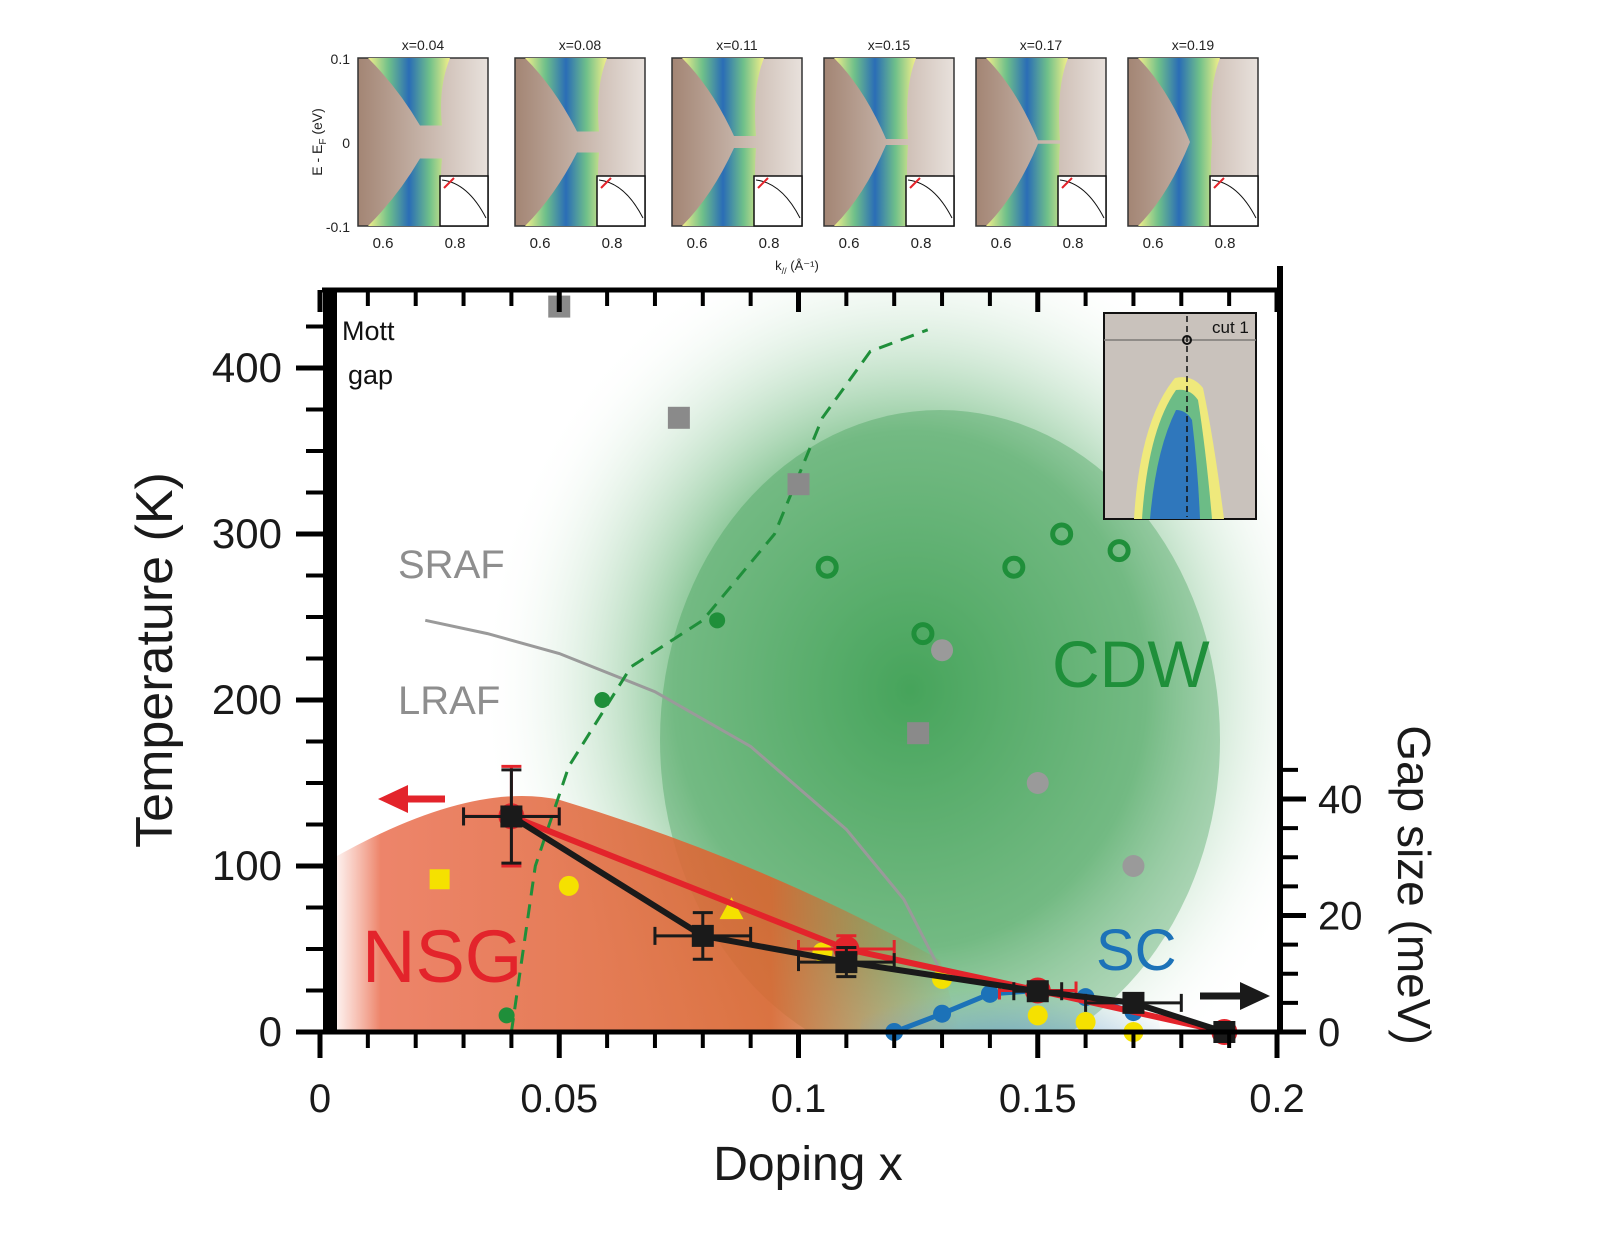 This screenshot has width=1600, height=1250. What do you see at coordinates (559, 1099) in the screenshot?
I see `x-tick-label: 0.05` at bounding box center [559, 1099].